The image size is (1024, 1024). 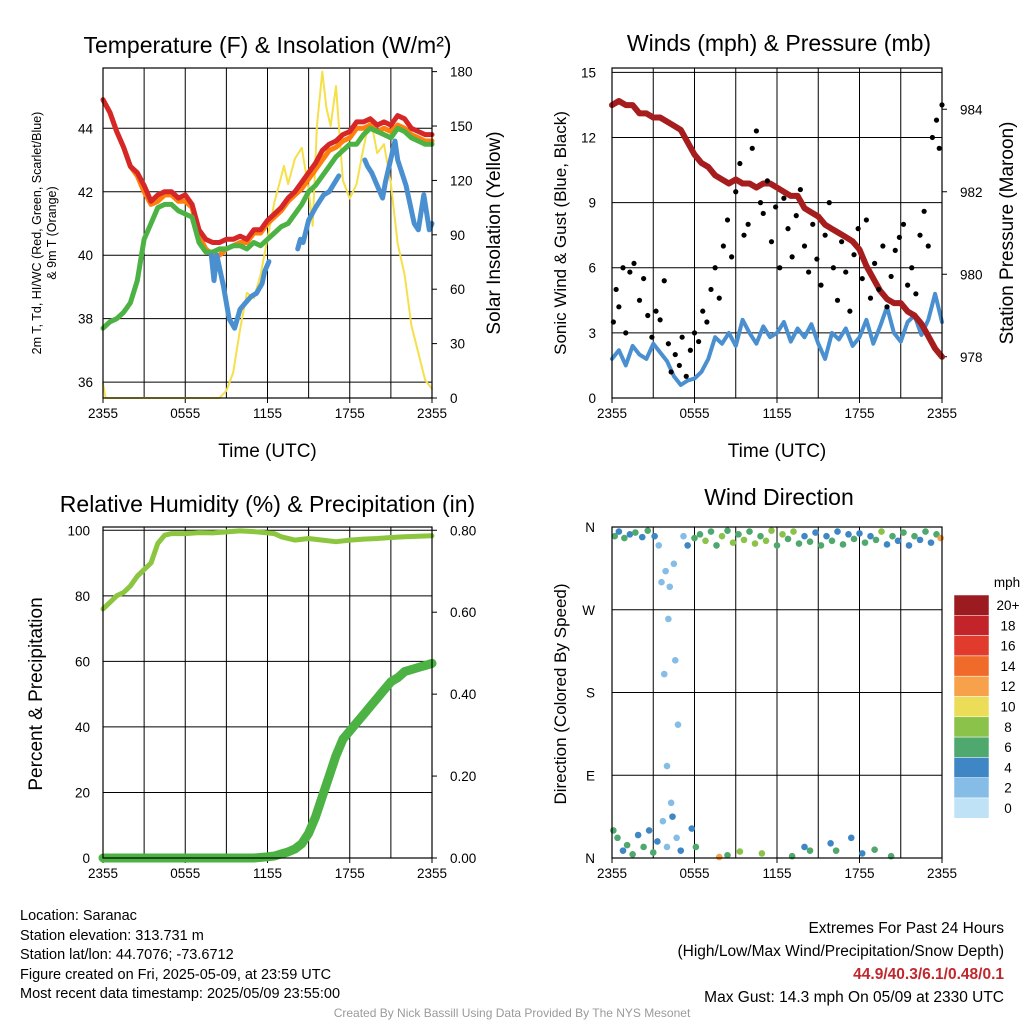 What do you see at coordinates (267, 451) in the screenshot?
I see `x-axis-label: Time (UTC)` at bounding box center [267, 451].